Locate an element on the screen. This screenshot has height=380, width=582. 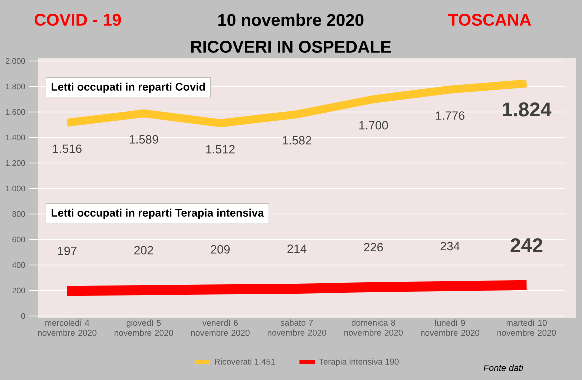
data-label: 1.512 is located at coordinates (220, 149).